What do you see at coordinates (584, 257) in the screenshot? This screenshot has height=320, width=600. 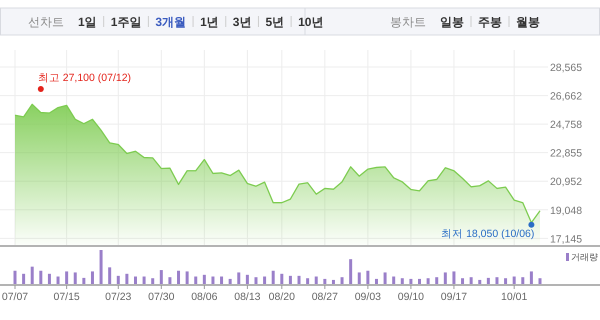 I see `legend-label: 거래량` at bounding box center [584, 257].